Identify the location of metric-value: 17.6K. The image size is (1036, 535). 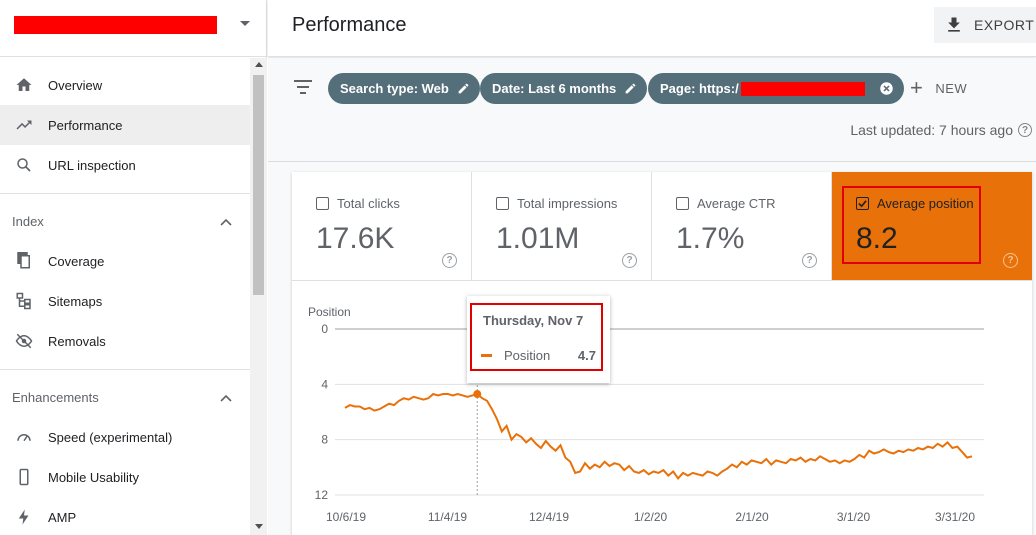
(355, 238).